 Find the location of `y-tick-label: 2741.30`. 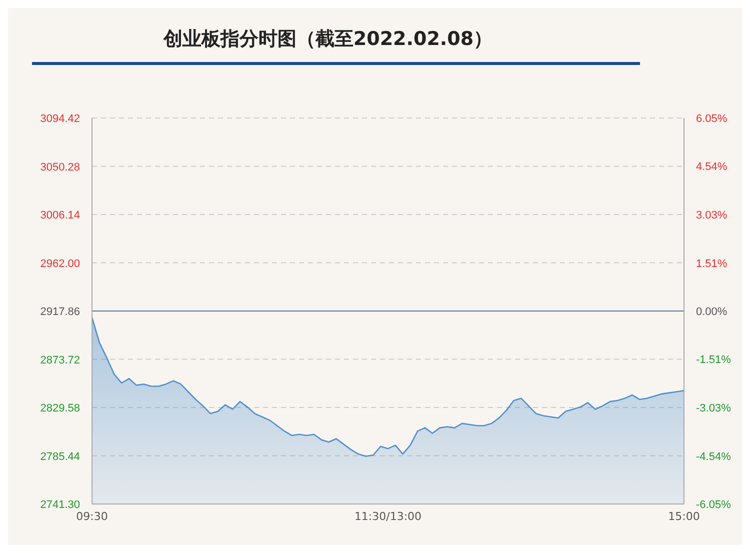

y-tick-label: 2741.30 is located at coordinates (60, 505).